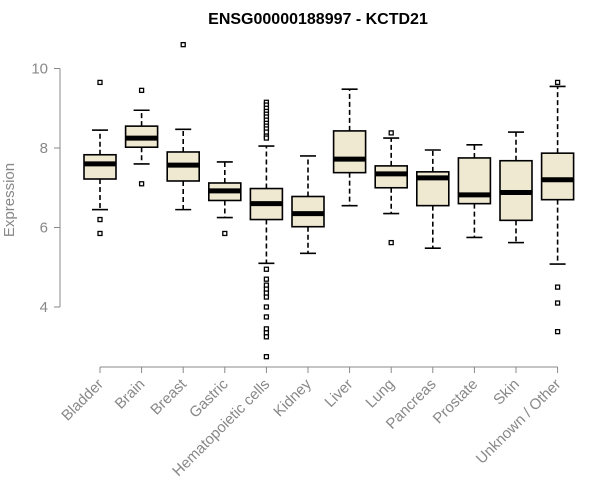 This screenshot has height=500, width=600. What do you see at coordinates (456, 402) in the screenshot?
I see `x-tick-label: Prostate` at bounding box center [456, 402].